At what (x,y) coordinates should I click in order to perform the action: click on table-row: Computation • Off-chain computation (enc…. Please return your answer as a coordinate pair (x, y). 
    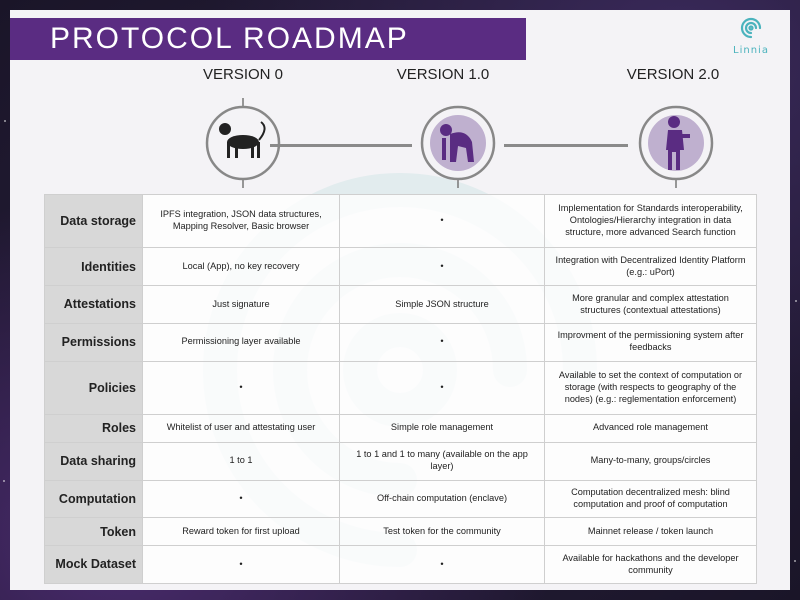
    Looking at the image, I should click on (400, 499).